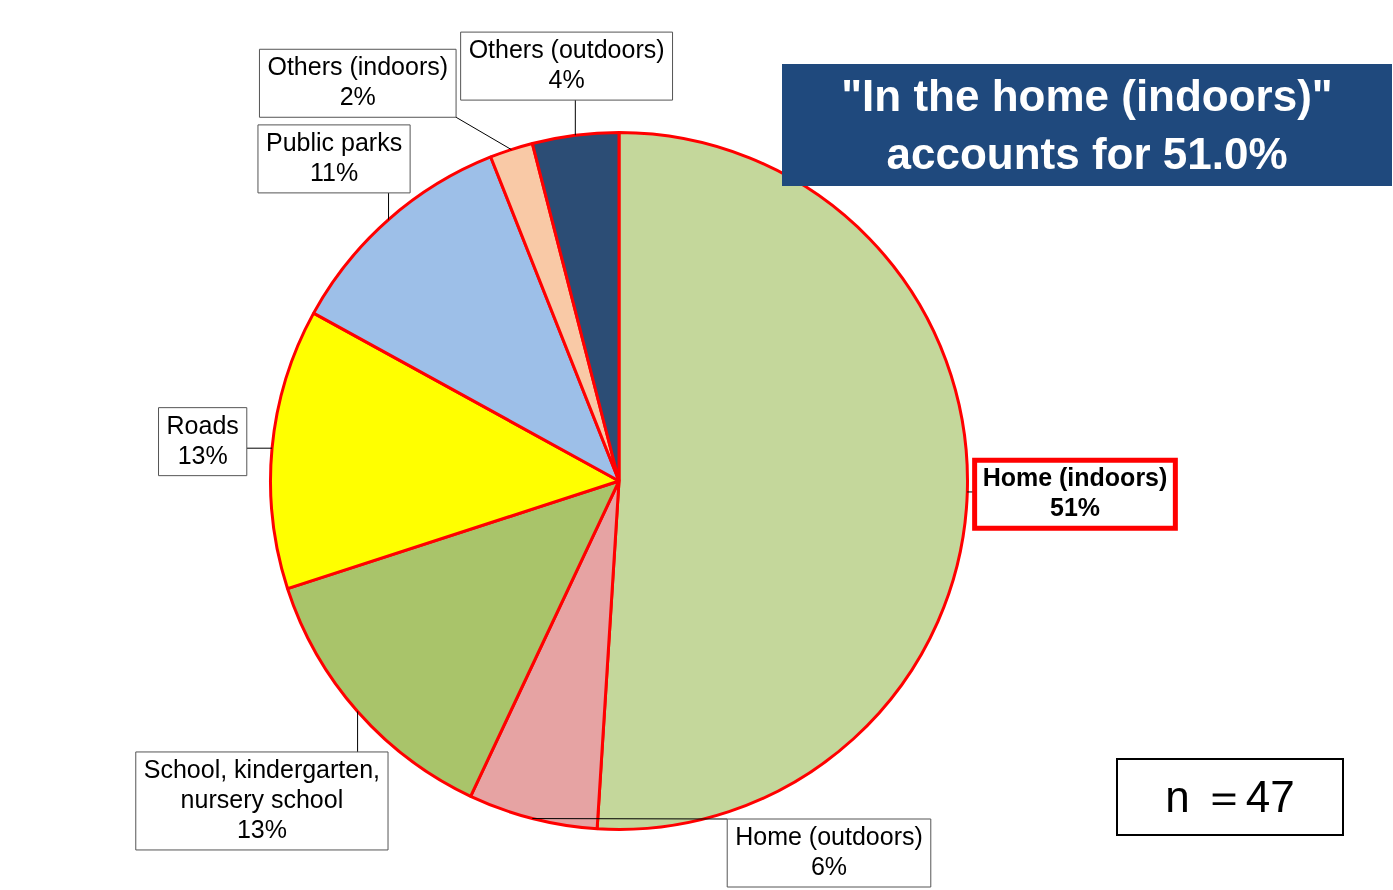 This screenshot has height=890, width=1393. Describe the element at coordinates (829, 835) in the screenshot. I see `slice-label: Home (outdoors)` at that location.